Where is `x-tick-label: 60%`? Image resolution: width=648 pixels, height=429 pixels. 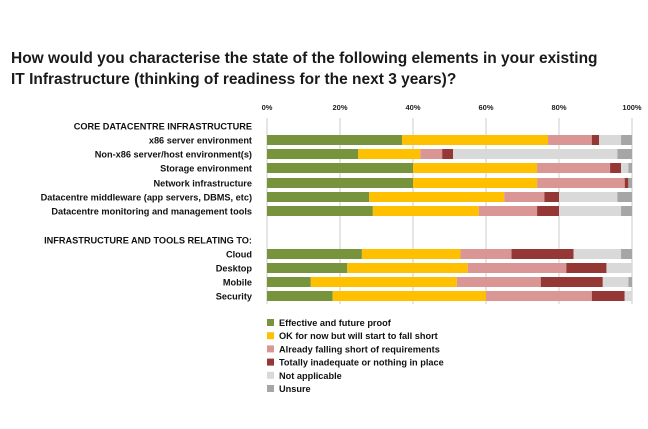
x-tick-label: 60% is located at coordinates (485, 107).